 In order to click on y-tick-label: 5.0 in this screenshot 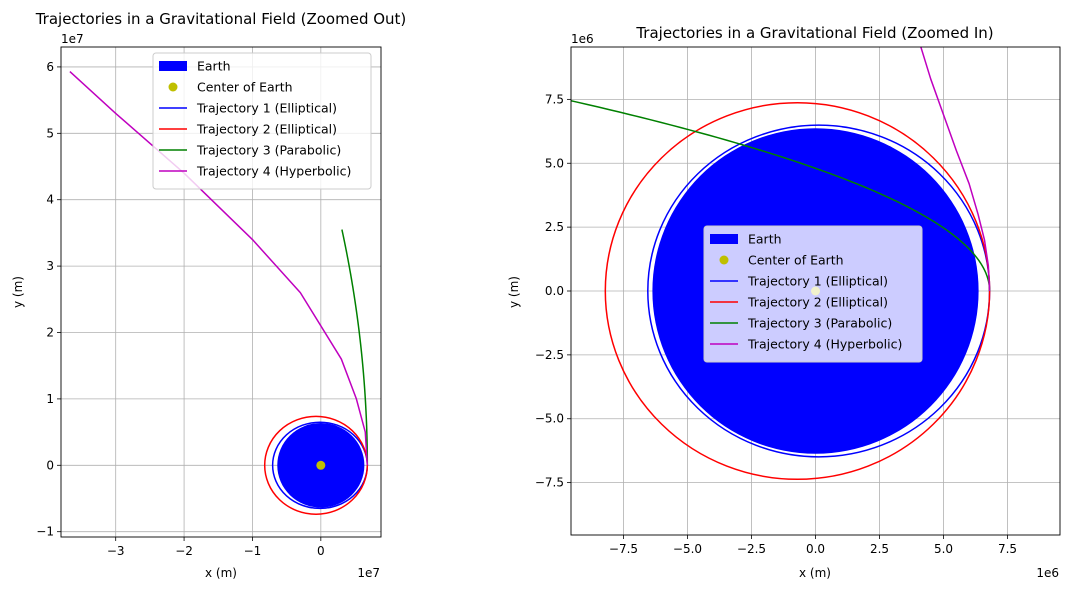, I will do `click(554, 163)`.